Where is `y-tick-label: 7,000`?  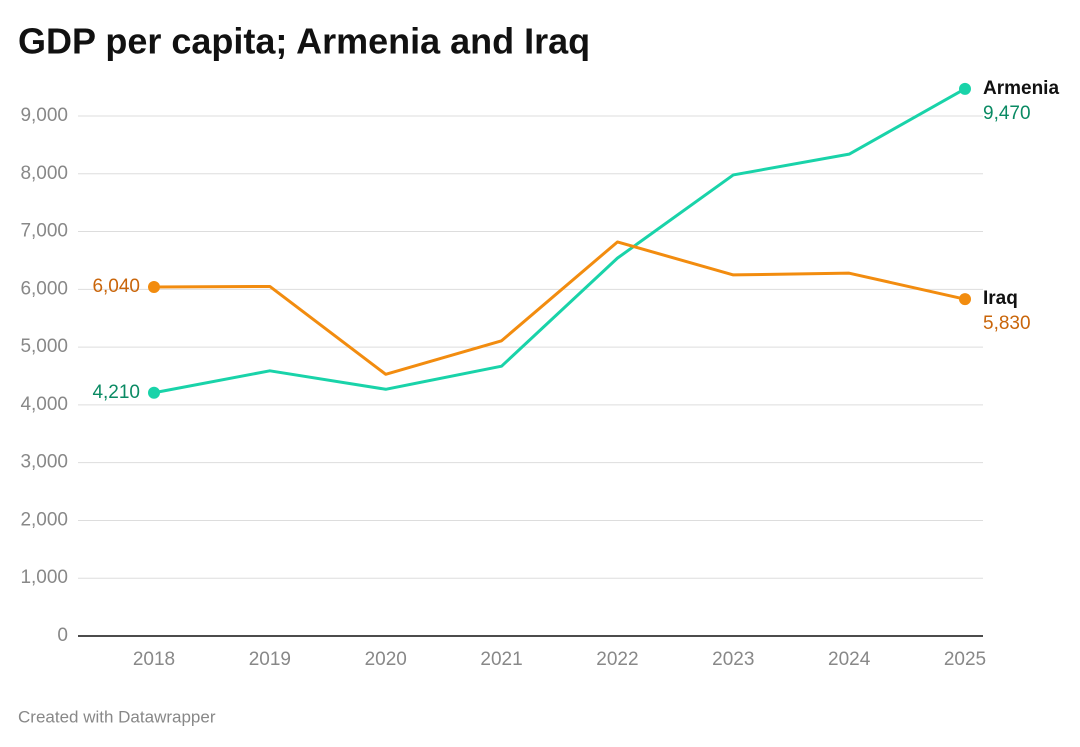
y-tick-label: 7,000 is located at coordinates (44, 231).